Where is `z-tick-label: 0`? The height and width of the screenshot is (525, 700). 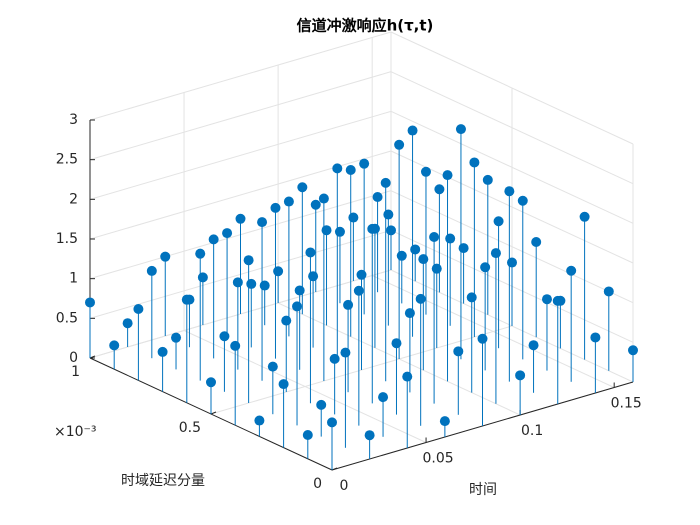 z-tick-label: 0 is located at coordinates (73, 358).